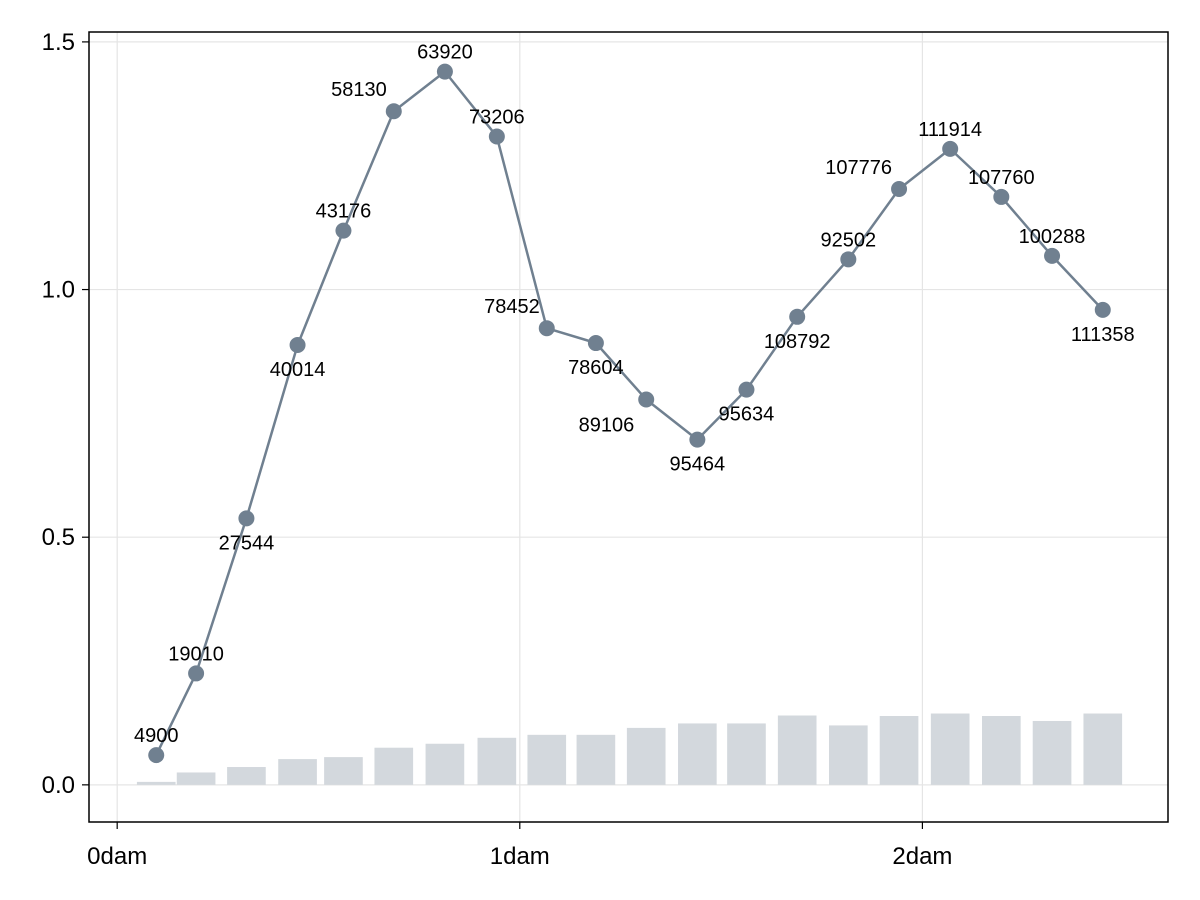 The width and height of the screenshot is (1200, 900). Describe the element at coordinates (596, 368) in the screenshot. I see `data-label: 78604` at that location.